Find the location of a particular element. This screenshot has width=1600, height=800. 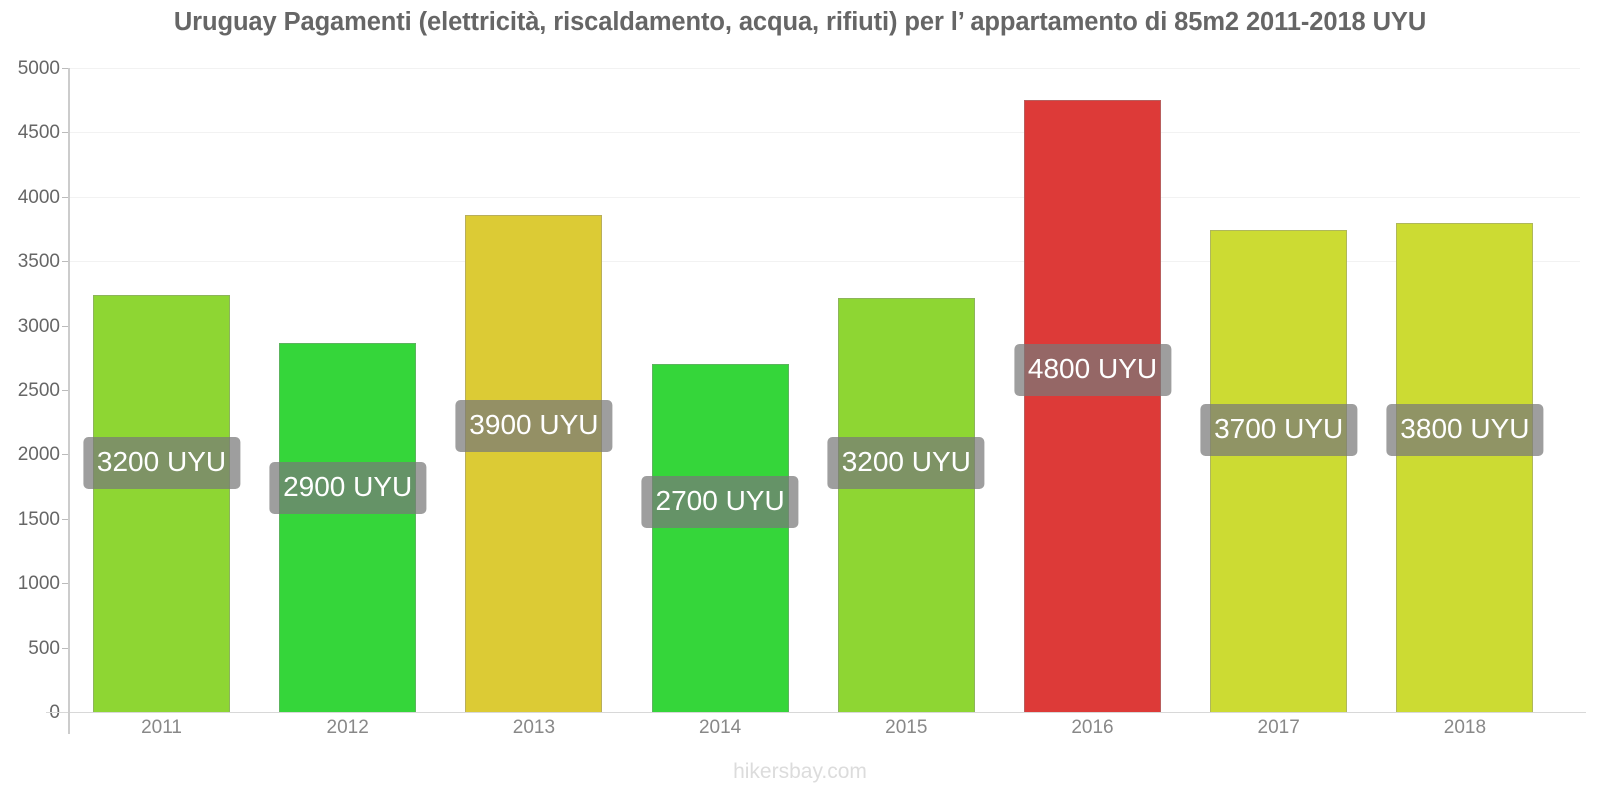

source-watermark: hikersbay.com is located at coordinates (800, 771).